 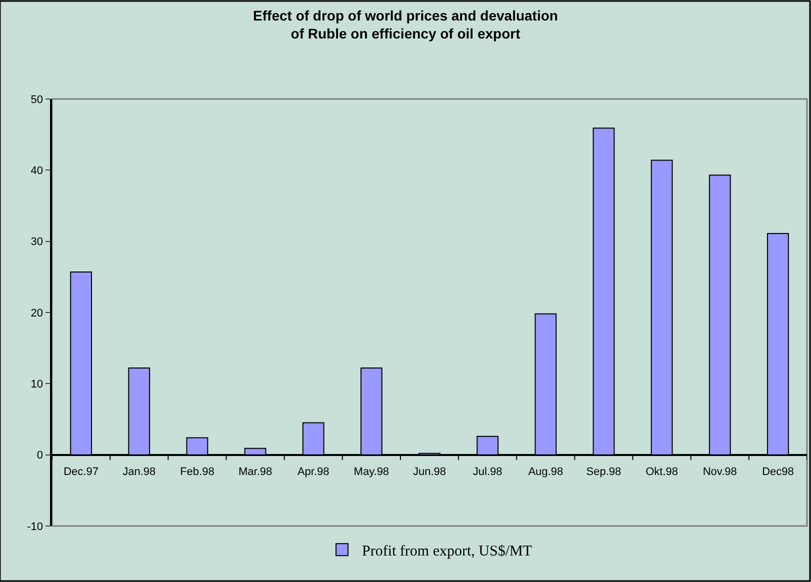 I want to click on legend-label: Profit from export, US$/MT, so click(x=447, y=552).